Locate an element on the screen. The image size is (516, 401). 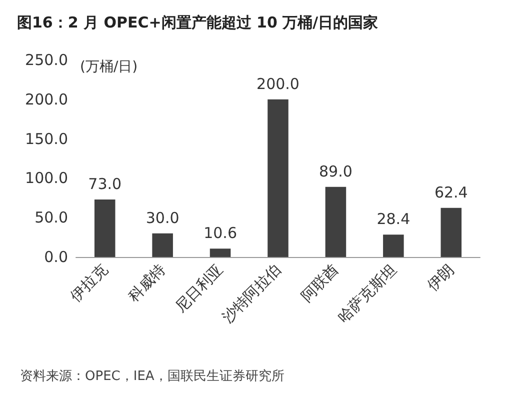
y-tick-label: 50.0 is located at coordinates (51, 217).